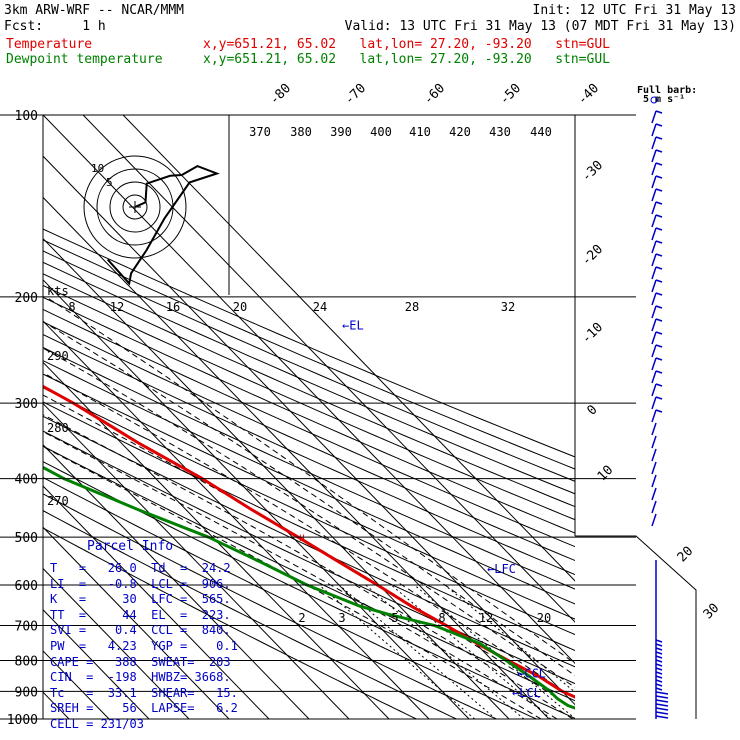  Describe the element at coordinates (173, 307) in the screenshot. I see `mixing-ratio-label: 16` at that location.